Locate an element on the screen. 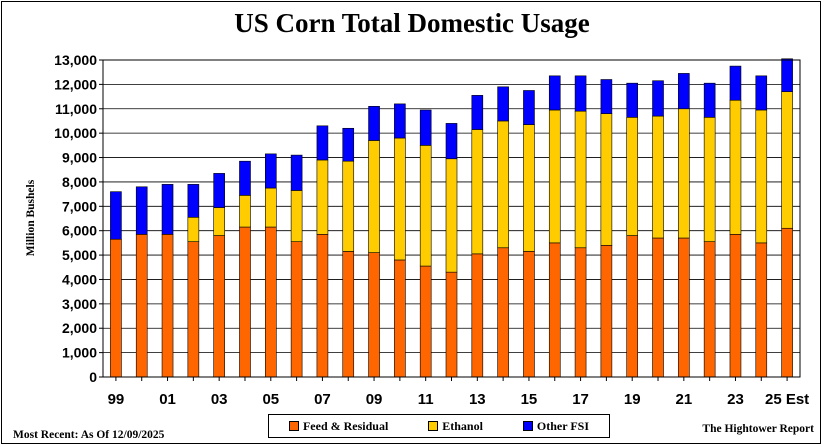  x-tick-label: 99 is located at coordinates (116, 399).